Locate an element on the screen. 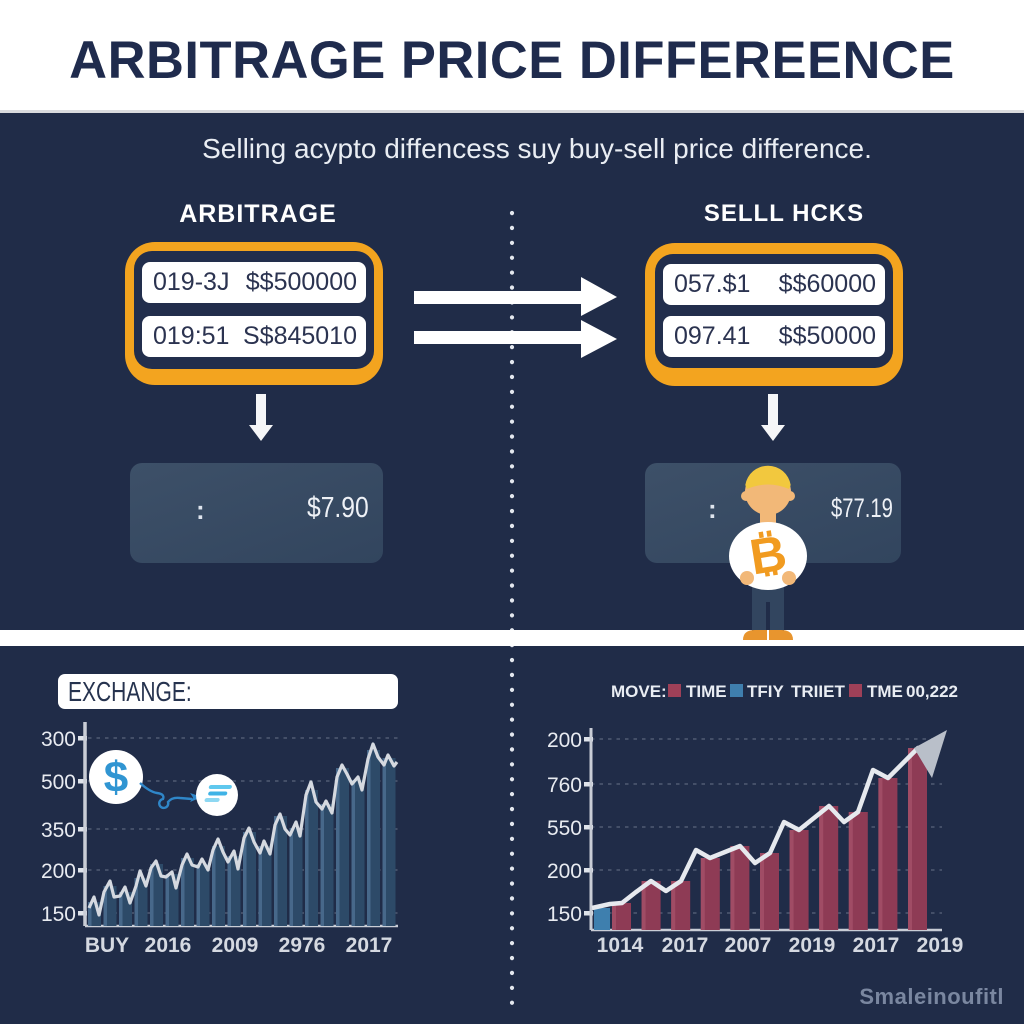 Image resolution: width=1024 pixels, height=1024 pixels. svg-text: 760 is located at coordinates (564, 785).